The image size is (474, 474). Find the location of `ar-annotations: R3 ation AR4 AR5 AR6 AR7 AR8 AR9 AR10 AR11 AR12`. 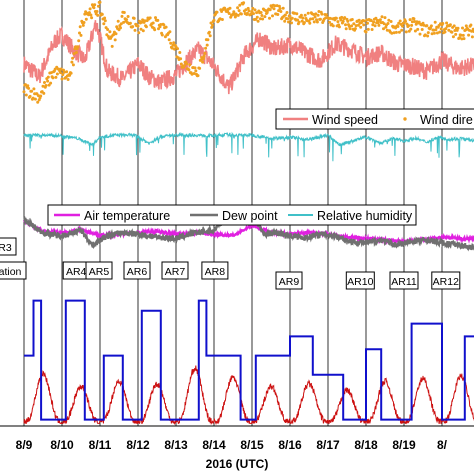

ar-annotations: R3 ation AR4 AR5 AR6 AR7 AR8 AR9 AR10 AR11 AR12 is located at coordinates (230, 263).